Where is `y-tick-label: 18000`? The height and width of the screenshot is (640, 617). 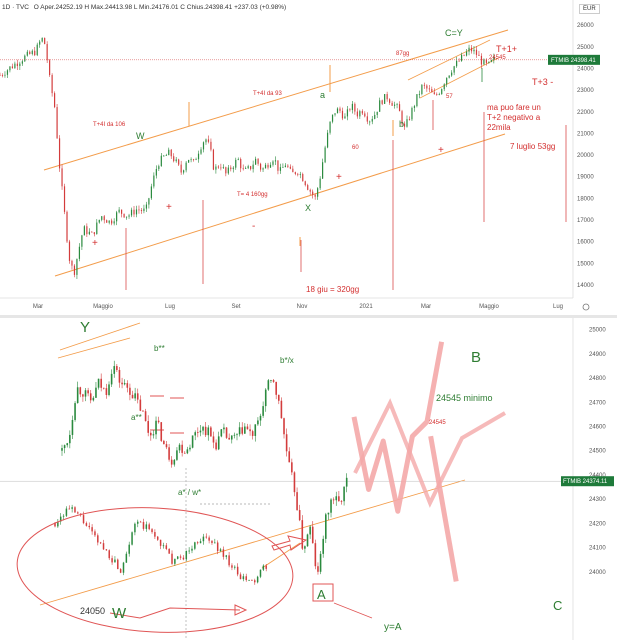
y-tick-label: 18000 is located at coordinates (585, 199).